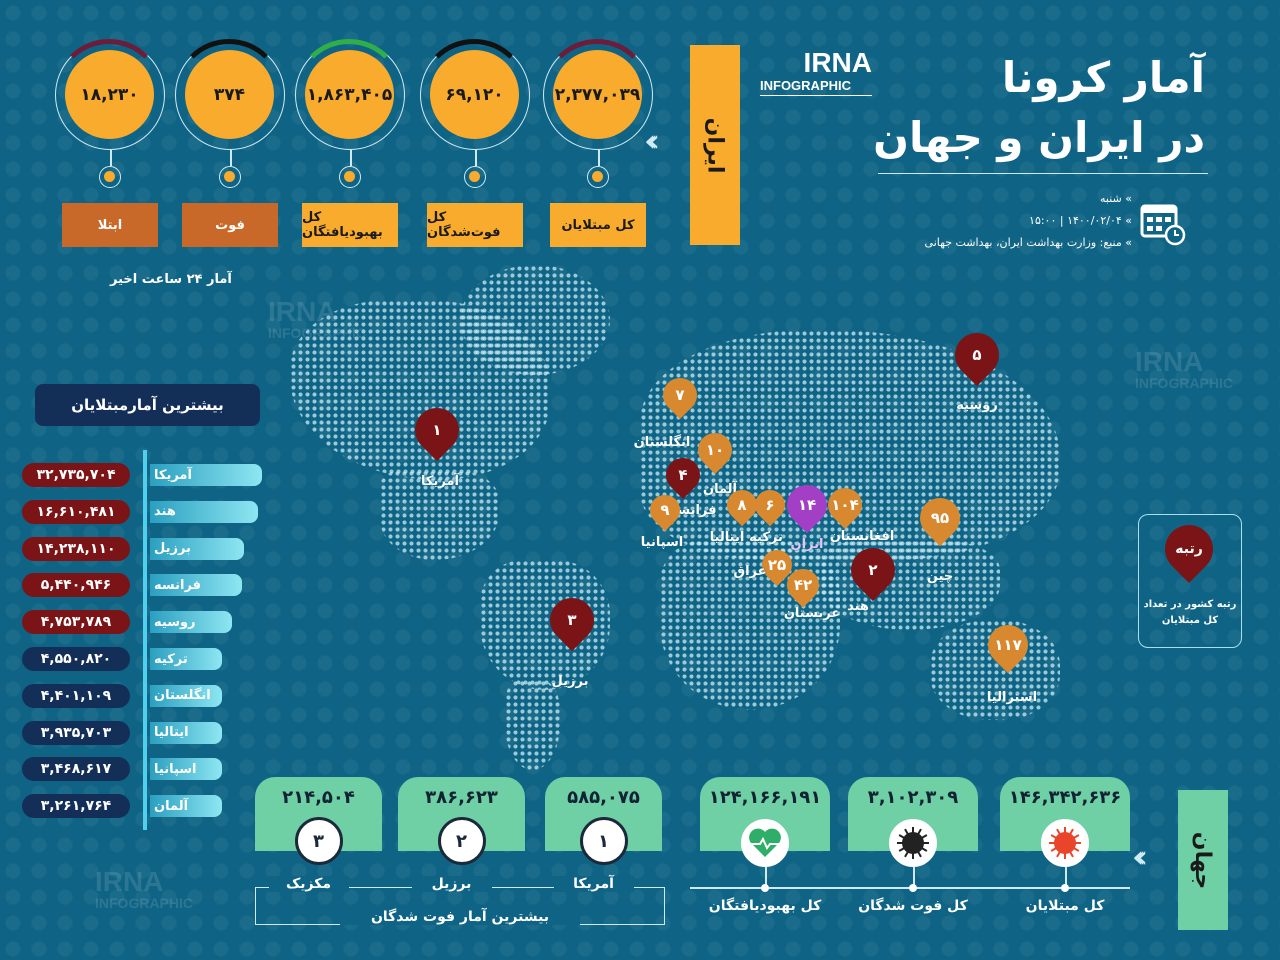 The height and width of the screenshot is (960, 1280). I want to click on last-24h-label: آمار ۲۴ ساعت اخیر, so click(171, 279).